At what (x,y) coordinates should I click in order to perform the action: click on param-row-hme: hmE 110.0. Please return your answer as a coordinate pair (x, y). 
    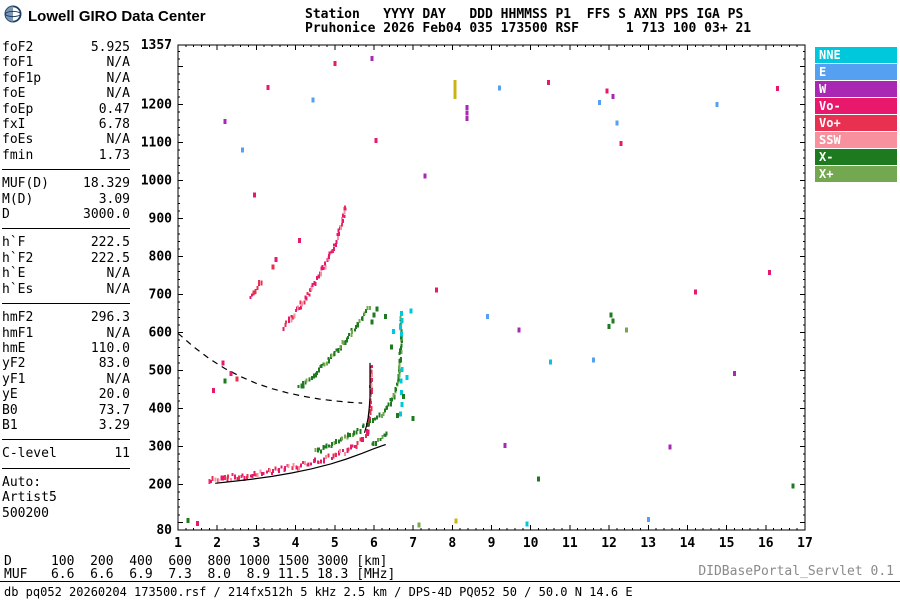
    Looking at the image, I should click on (66, 348).